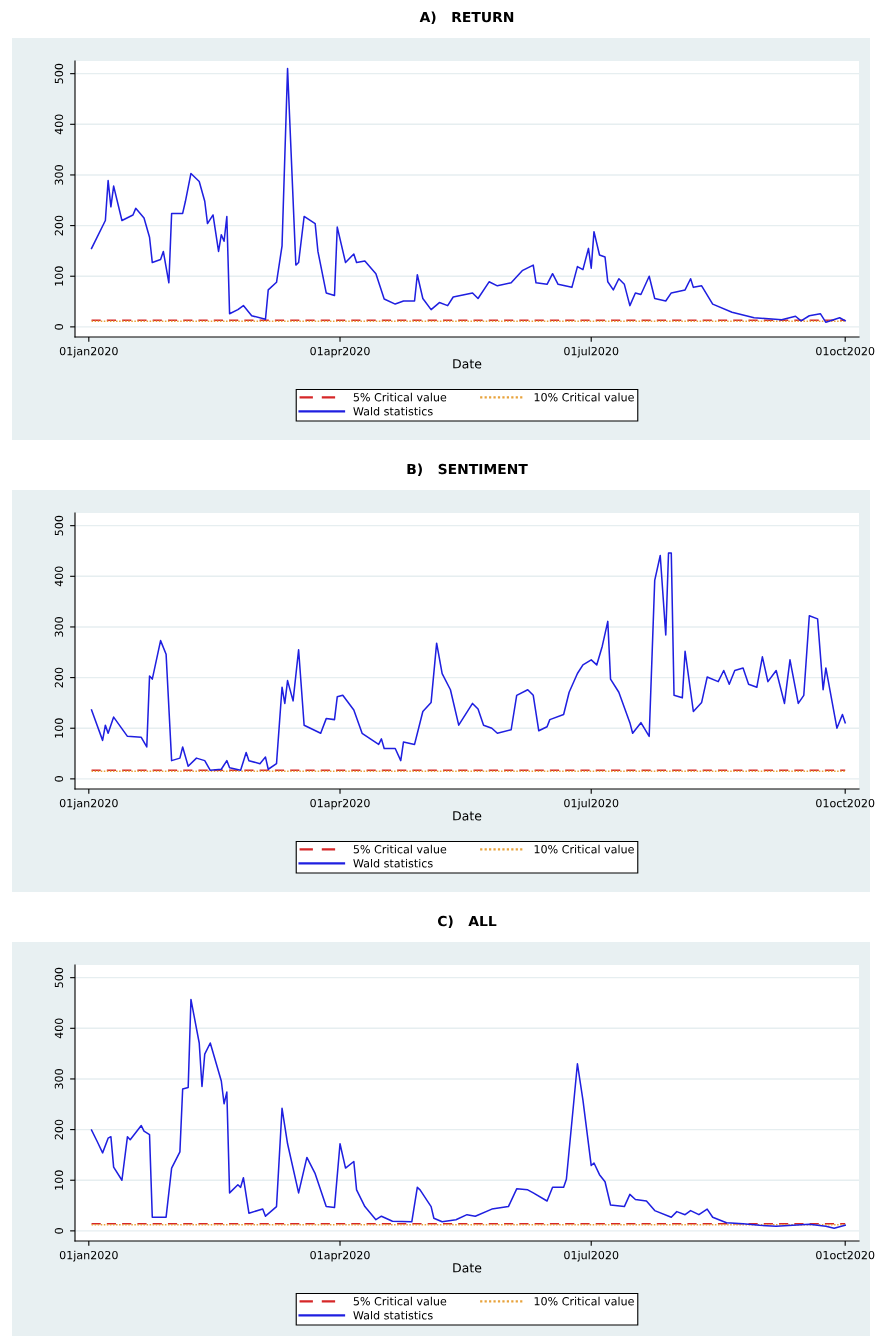 The width and height of the screenshot is (880, 1336). I want to click on chart-title: A) RETURN, so click(466, 17).